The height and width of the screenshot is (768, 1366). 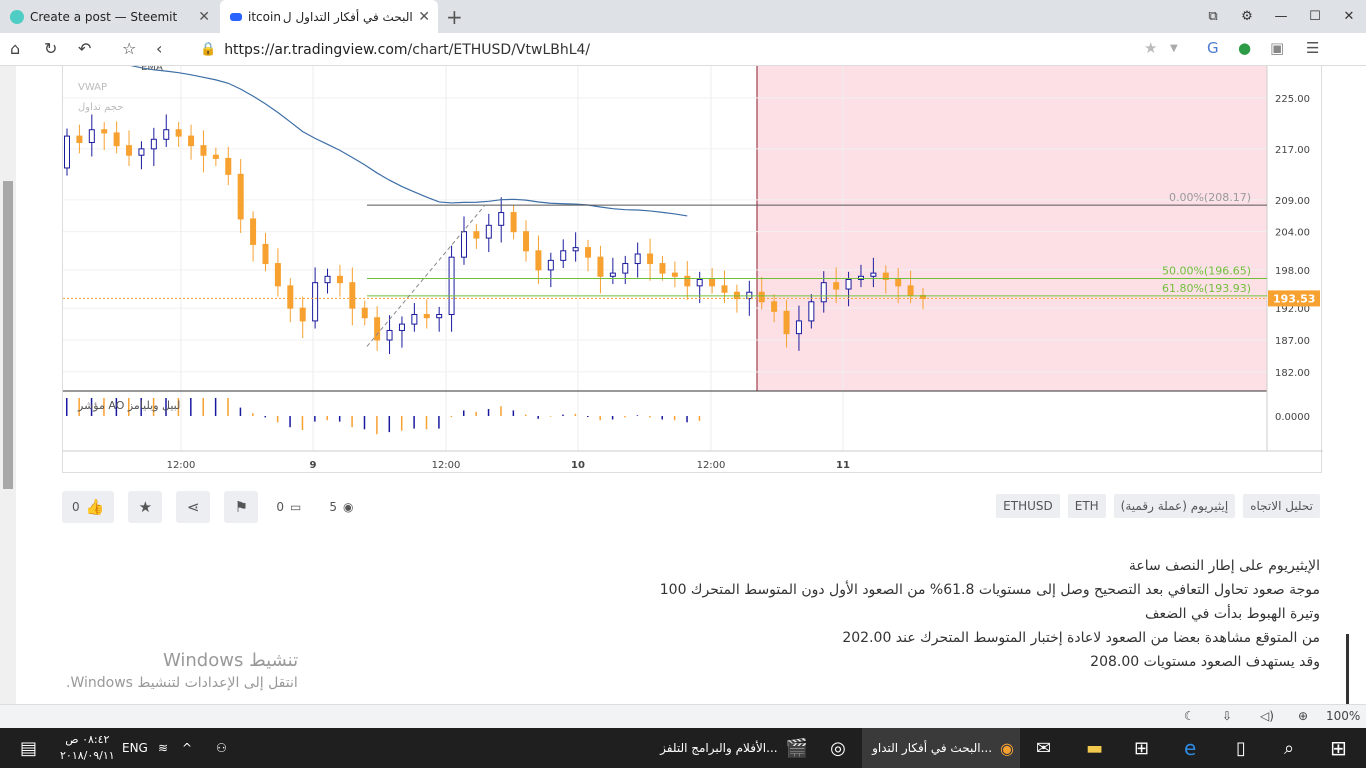 I want to click on time-tick-label: 11, so click(x=843, y=465).